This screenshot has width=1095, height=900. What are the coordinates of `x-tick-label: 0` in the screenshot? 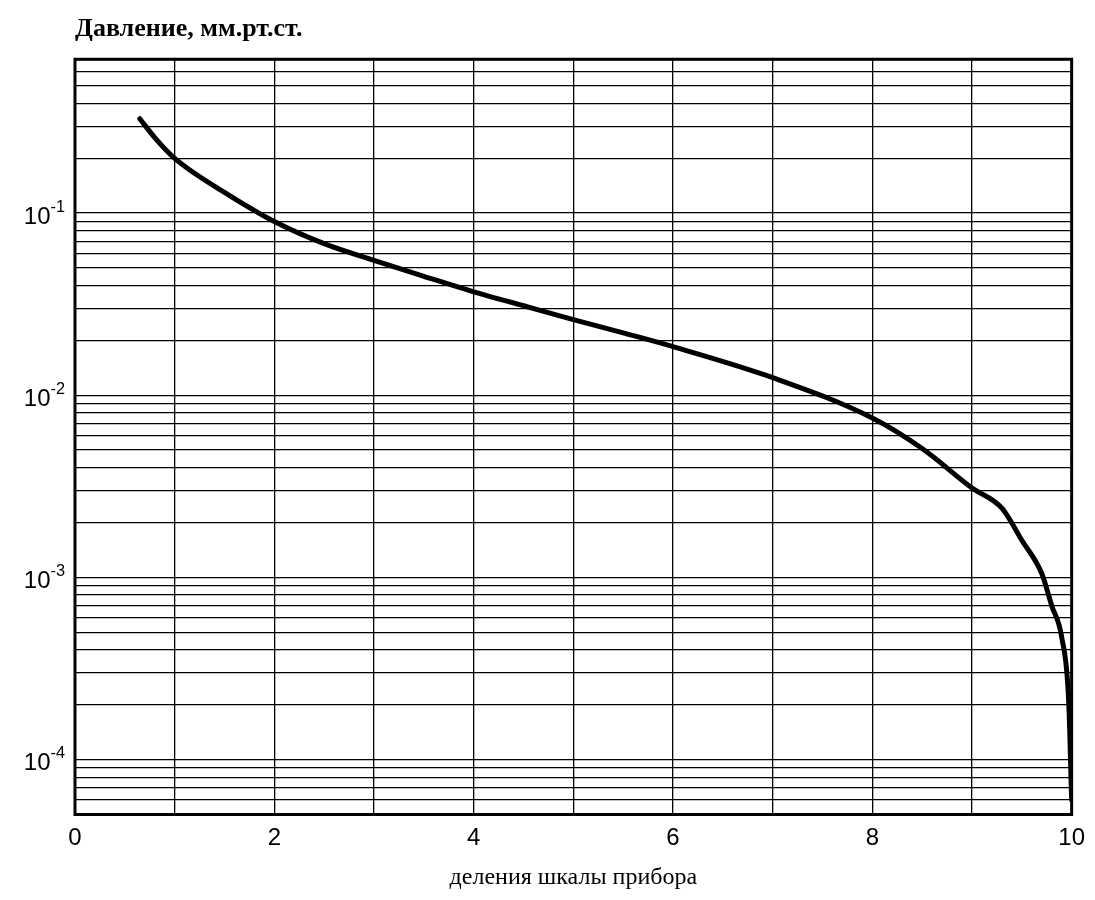 It's located at (75, 837).